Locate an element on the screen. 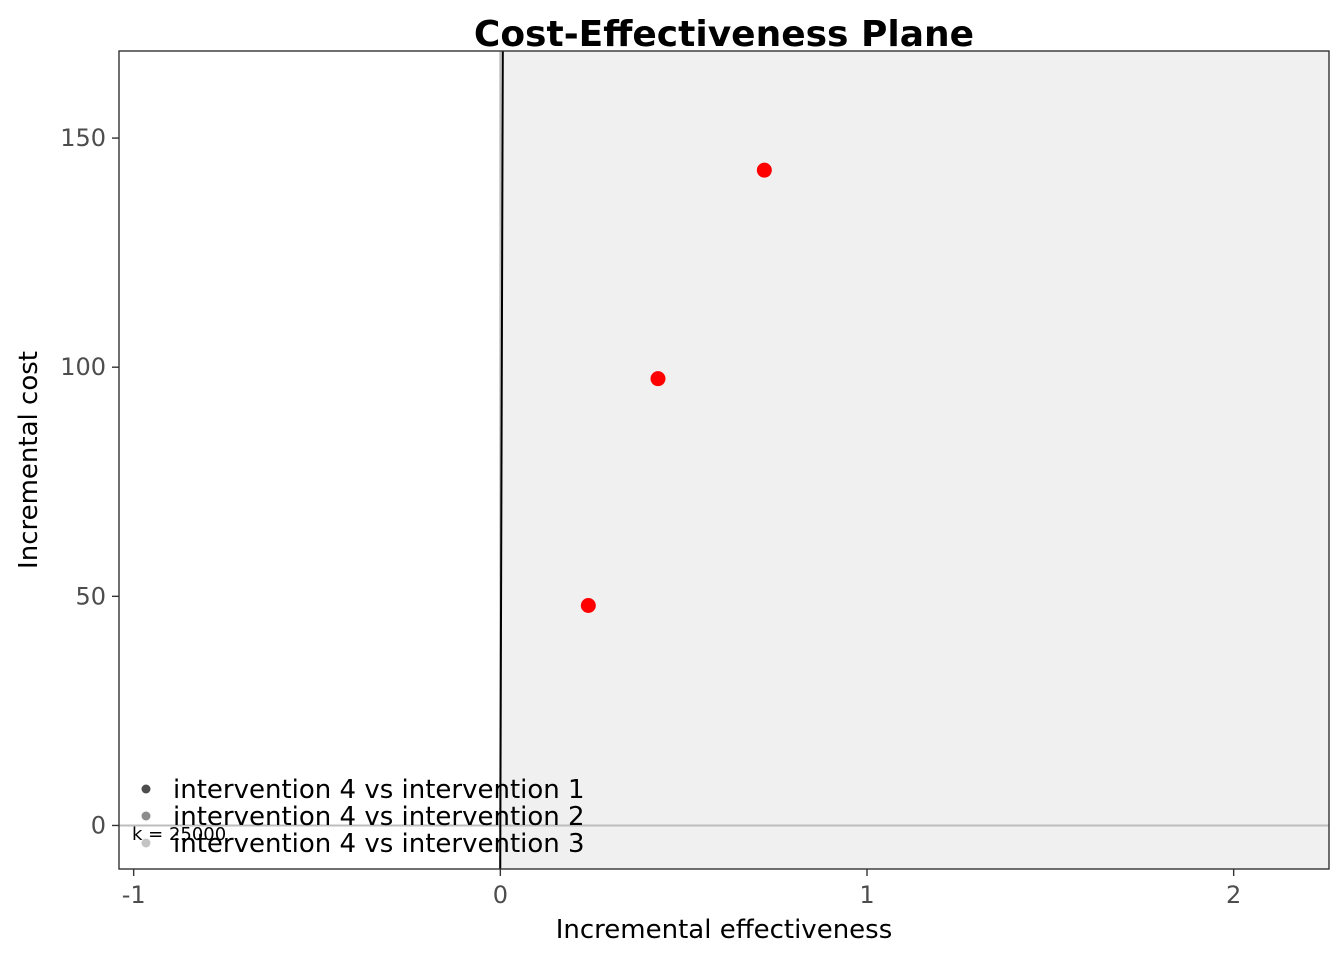 The height and width of the screenshot is (960, 1344). x-axis-label: Incremental effectiveness is located at coordinates (724, 930).